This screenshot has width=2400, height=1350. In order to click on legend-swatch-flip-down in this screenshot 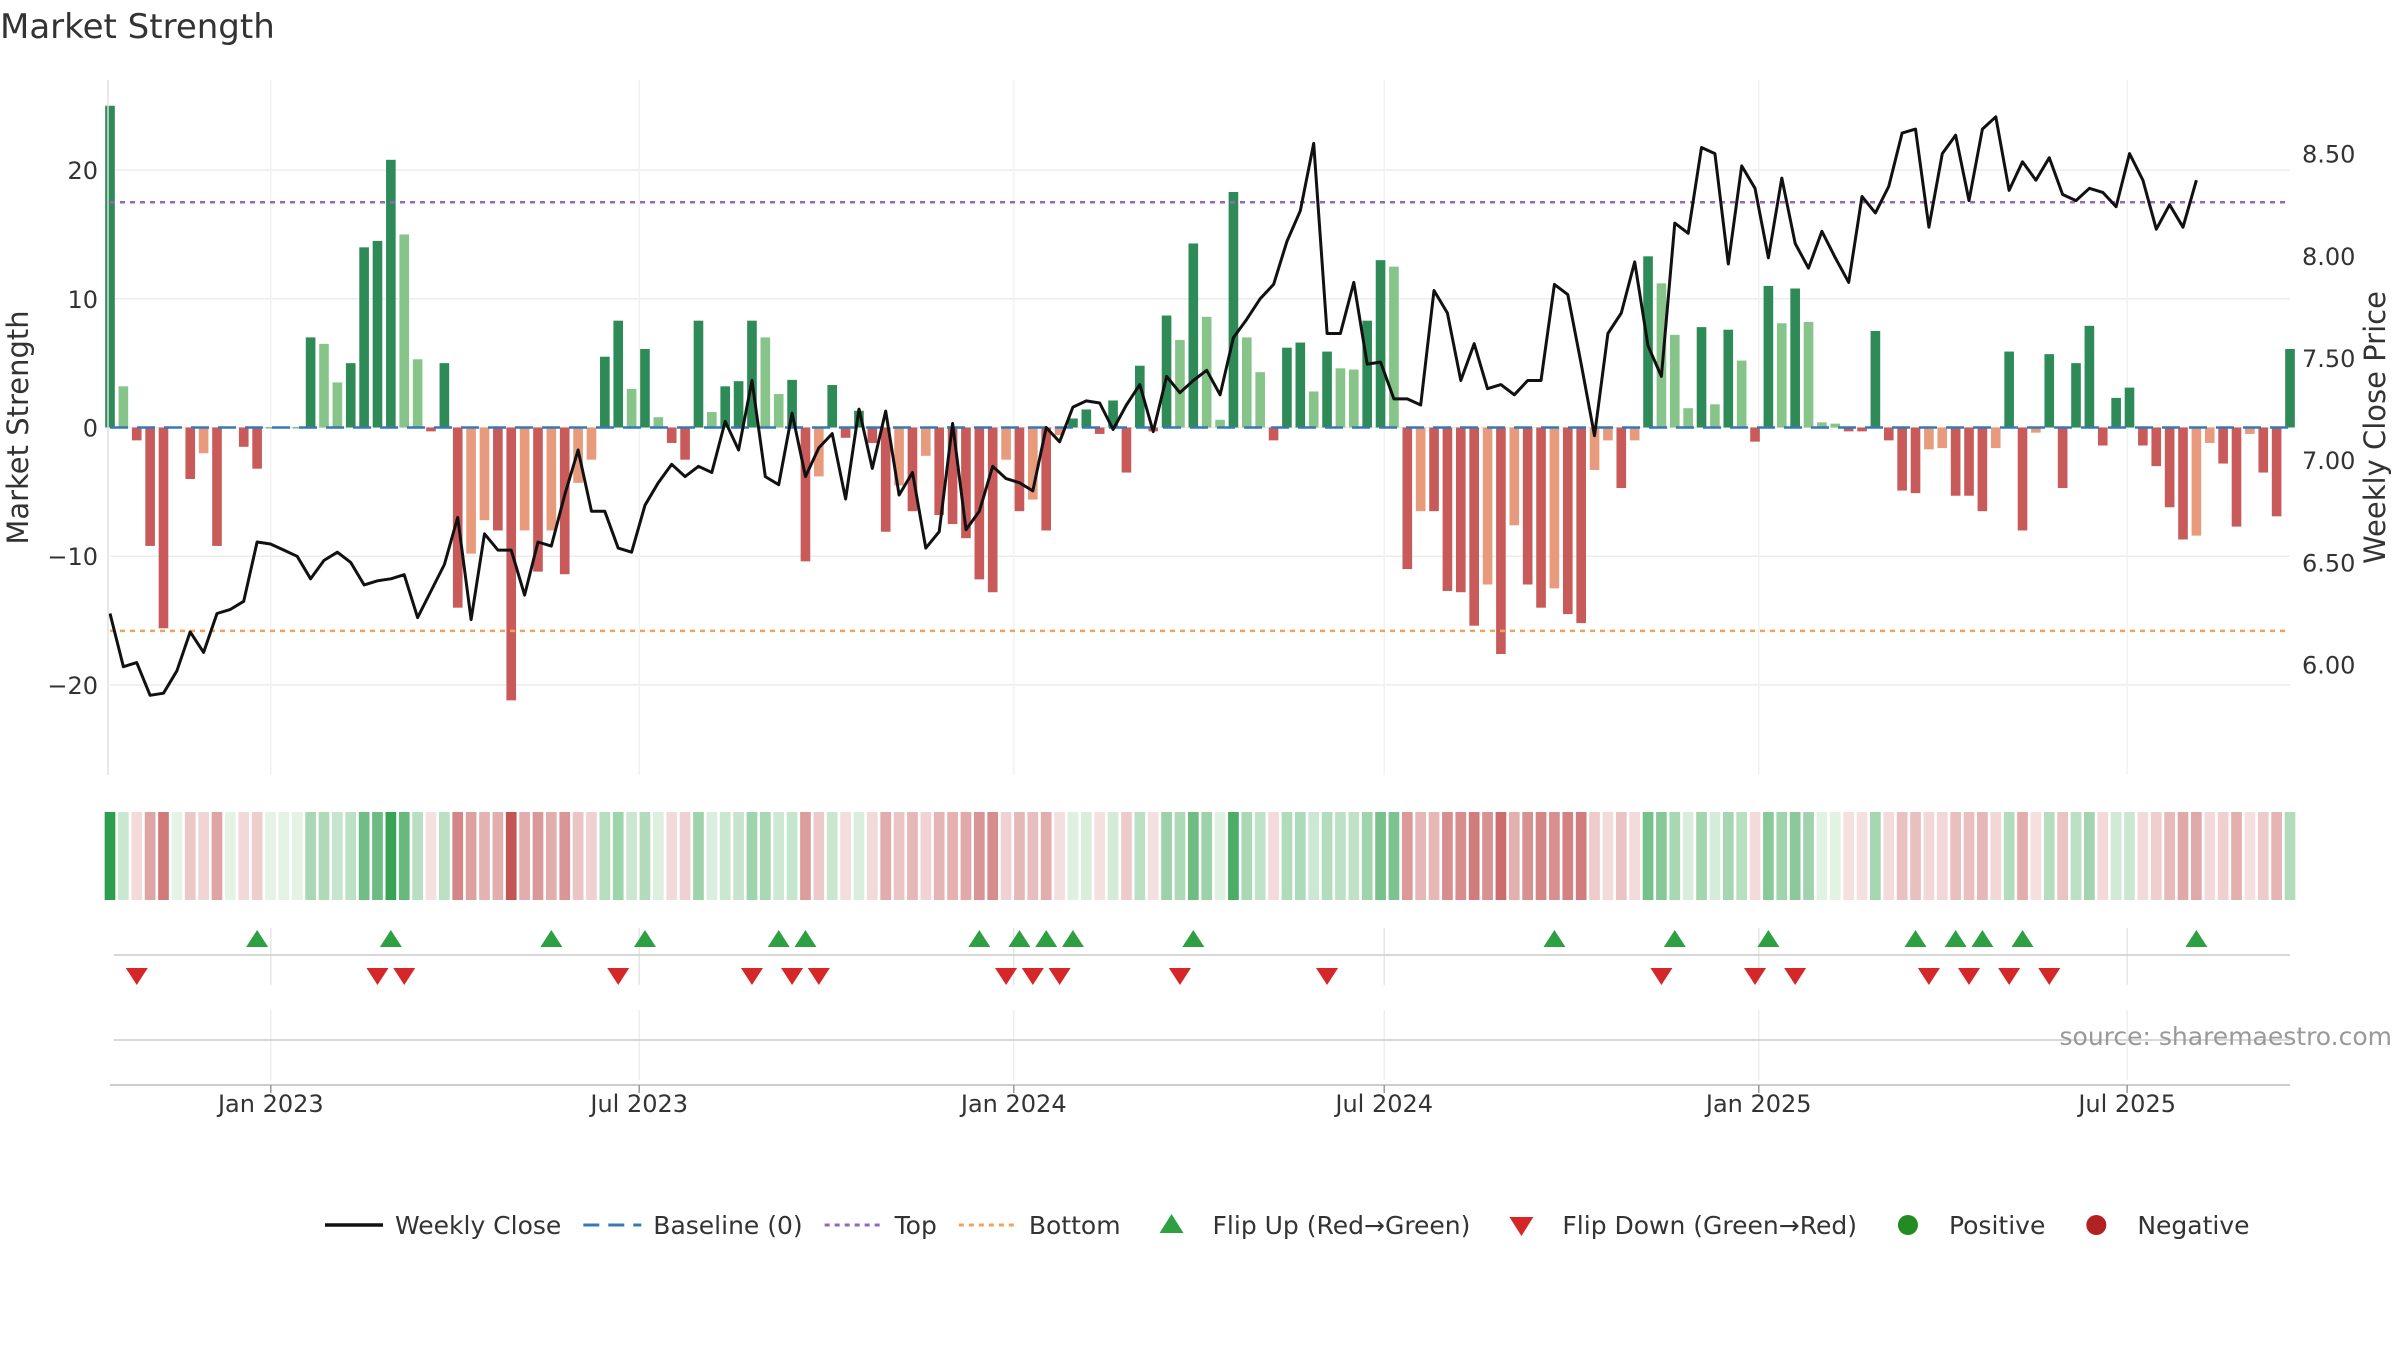, I will do `click(1521, 1226)`.